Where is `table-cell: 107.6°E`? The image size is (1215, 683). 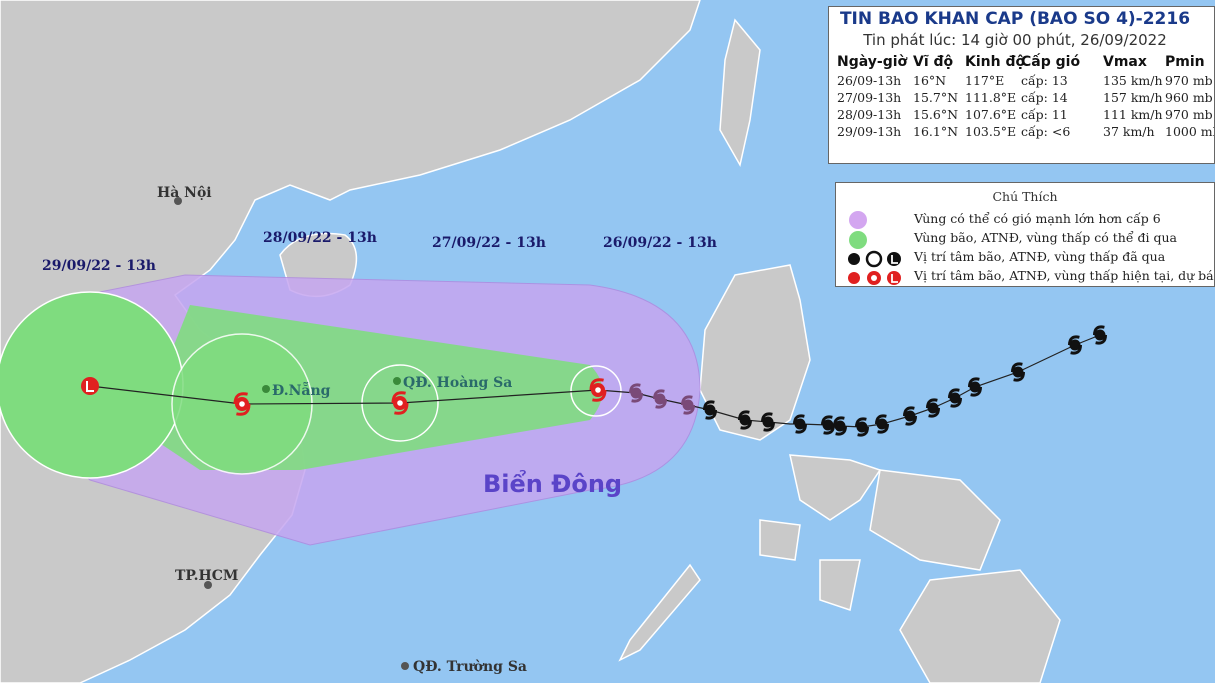
table-cell: 107.6°E is located at coordinates (991, 114).